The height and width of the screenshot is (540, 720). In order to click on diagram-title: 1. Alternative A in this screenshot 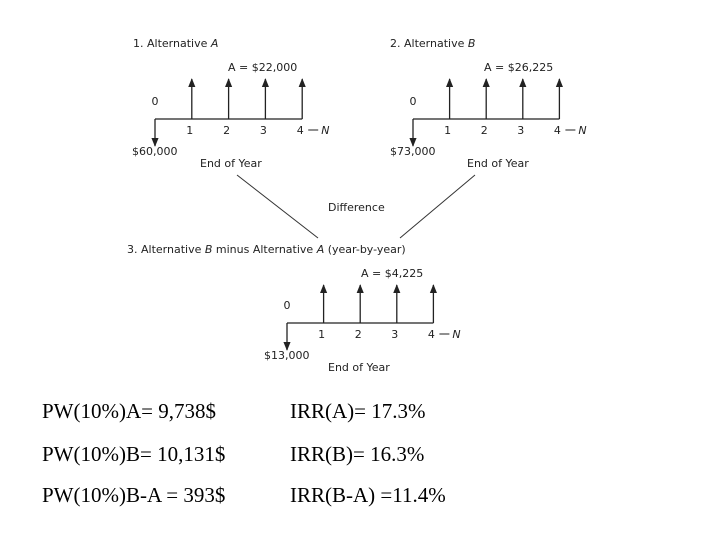, I will do `click(175, 43)`.